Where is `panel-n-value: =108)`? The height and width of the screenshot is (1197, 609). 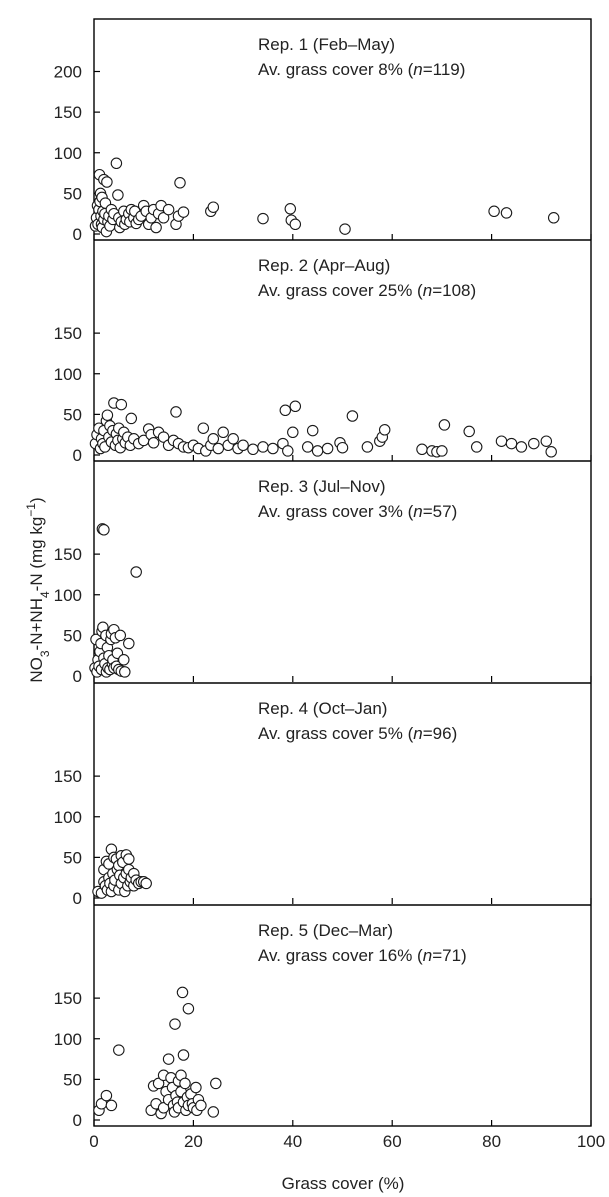 panel-n-value: =108) is located at coordinates (454, 290).